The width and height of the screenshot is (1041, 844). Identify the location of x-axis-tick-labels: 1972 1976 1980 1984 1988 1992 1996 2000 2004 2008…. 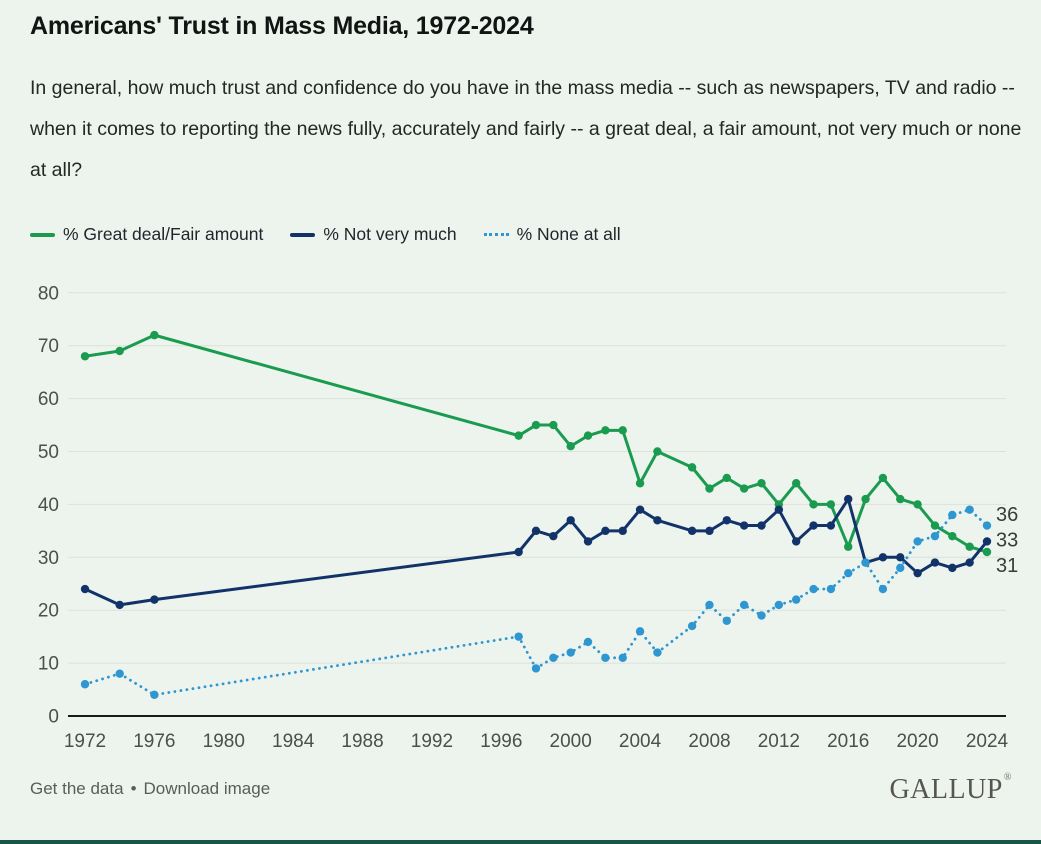
(536, 741).